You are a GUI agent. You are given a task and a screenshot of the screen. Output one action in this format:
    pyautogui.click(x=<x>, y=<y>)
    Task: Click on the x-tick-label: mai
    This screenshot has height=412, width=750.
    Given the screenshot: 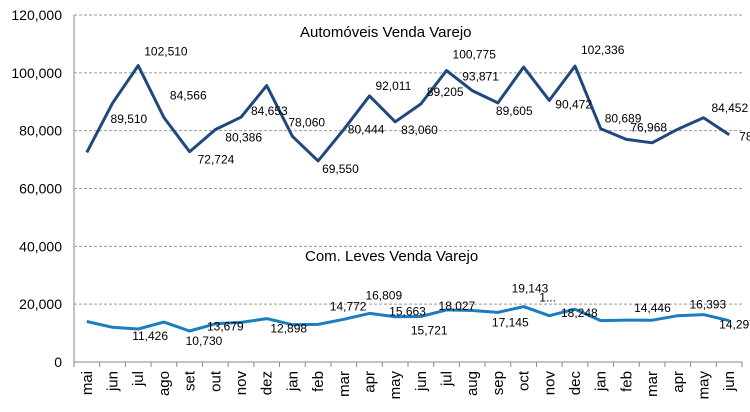 What is the action you would take?
    pyautogui.click(x=87, y=383)
    